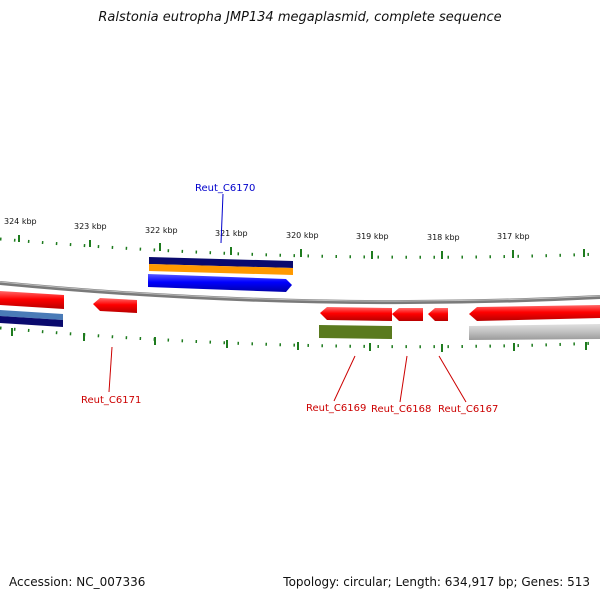 The image size is (600, 600). Describe the element at coordinates (300, 325) in the screenshot. I see `reverse-feature-tracks` at that location.